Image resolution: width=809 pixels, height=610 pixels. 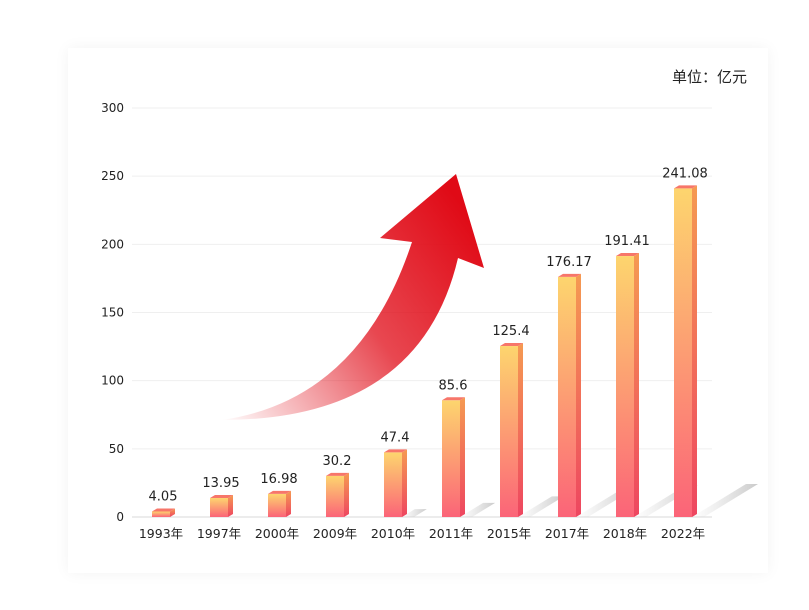 What do you see at coordinates (219, 533) in the screenshot?
I see `x-tick-label: 1997年` at bounding box center [219, 533].